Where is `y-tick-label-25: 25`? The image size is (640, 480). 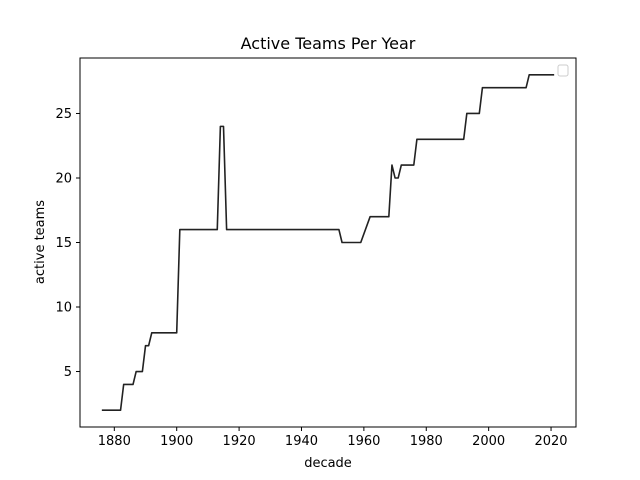
y-tick-label-25: 25 is located at coordinates (63, 114).